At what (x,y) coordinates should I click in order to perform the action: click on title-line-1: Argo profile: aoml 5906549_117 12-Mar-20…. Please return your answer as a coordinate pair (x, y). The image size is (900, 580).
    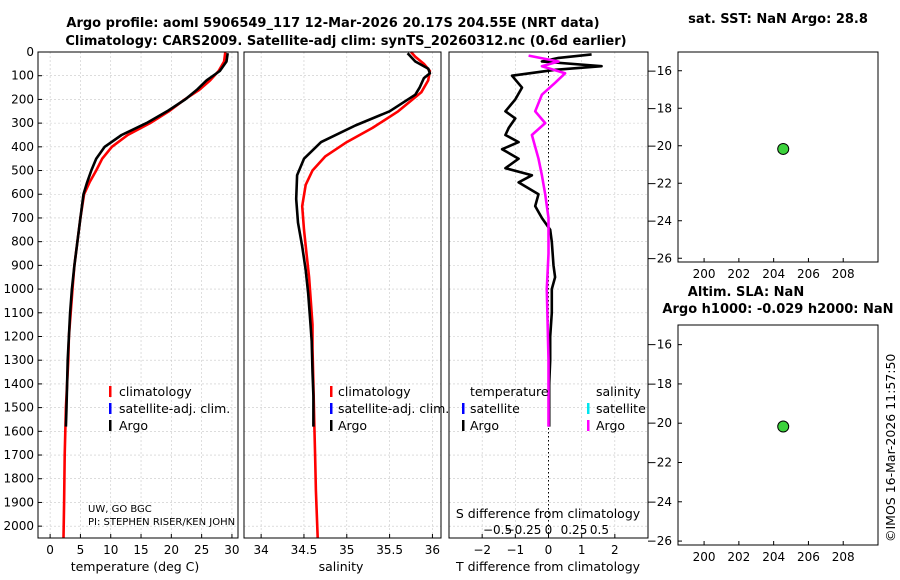
    Looking at the image, I should click on (332, 23).